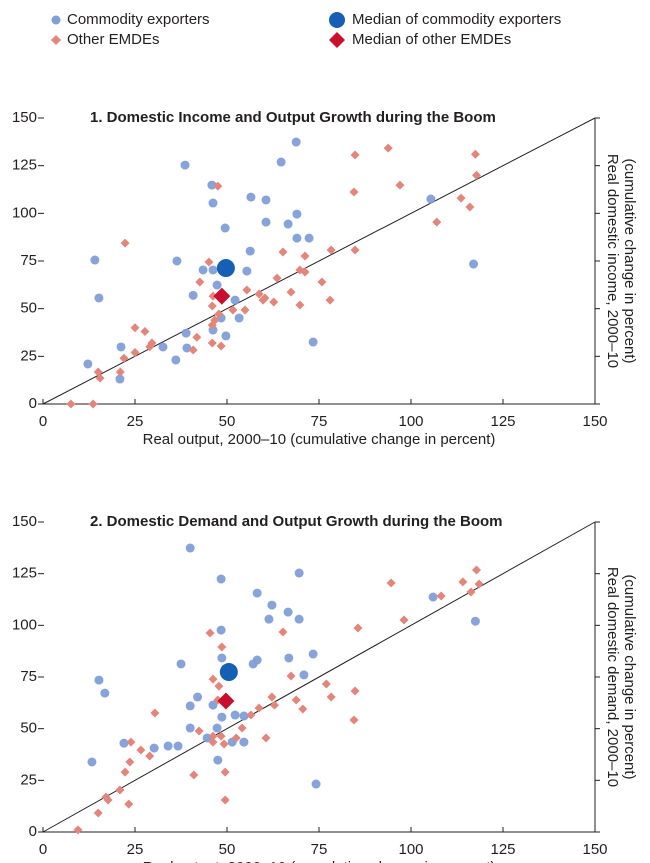 This screenshot has height=863, width=650. I want to click on x-tick-label: 100, so click(410, 849).